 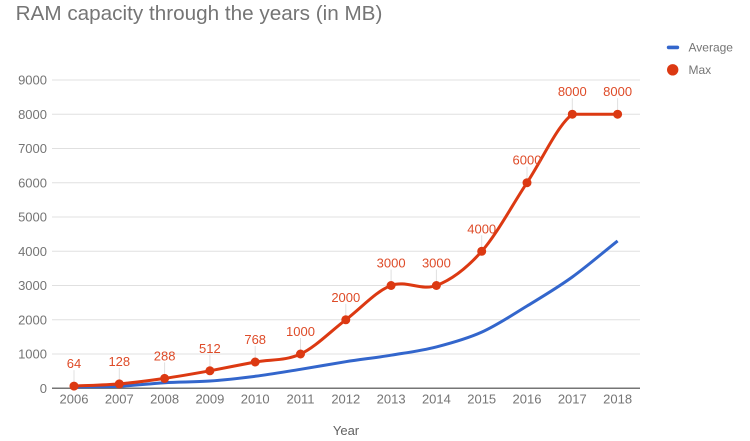 What do you see at coordinates (301, 398) in the screenshot?
I see `svg-text: 2011` at bounding box center [301, 398].